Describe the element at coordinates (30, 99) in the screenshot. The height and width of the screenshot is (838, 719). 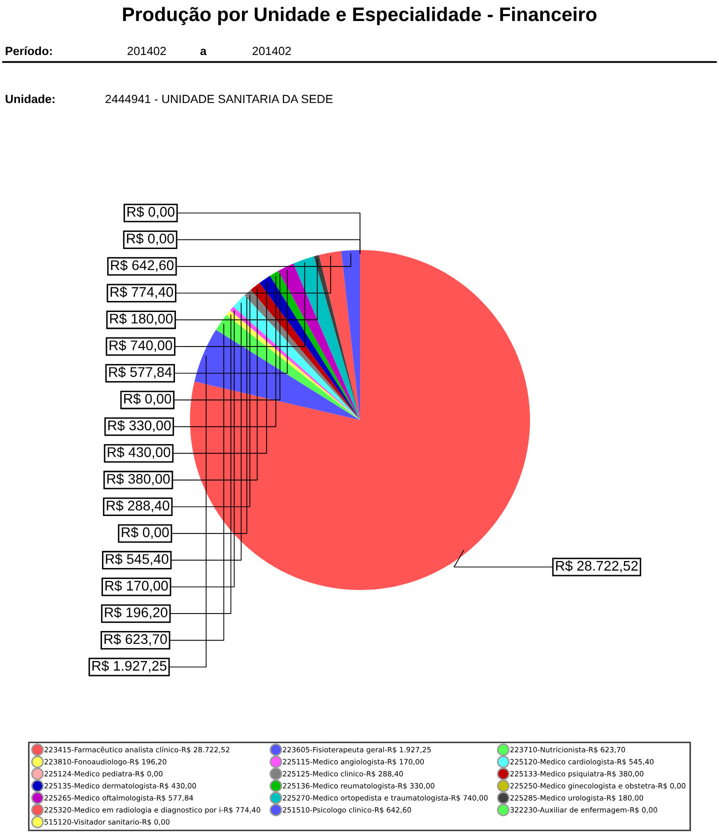
I see `text: Unidade:` at that location.